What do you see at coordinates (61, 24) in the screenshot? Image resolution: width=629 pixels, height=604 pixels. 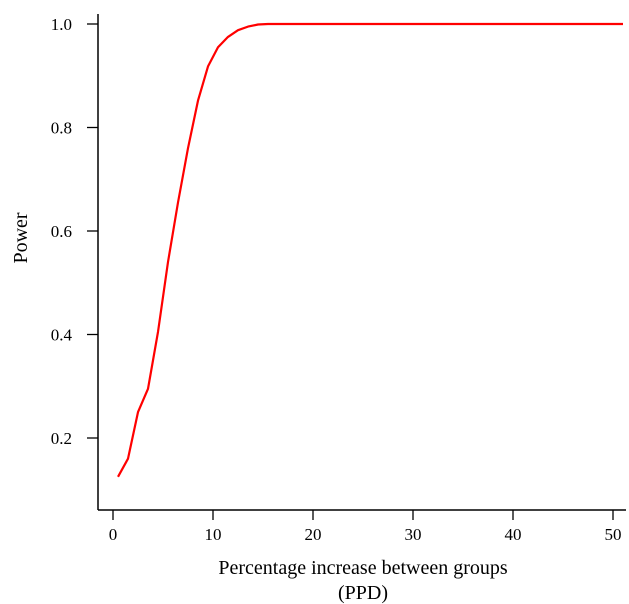 I see `y-tick-label: 1.0` at bounding box center [61, 24].